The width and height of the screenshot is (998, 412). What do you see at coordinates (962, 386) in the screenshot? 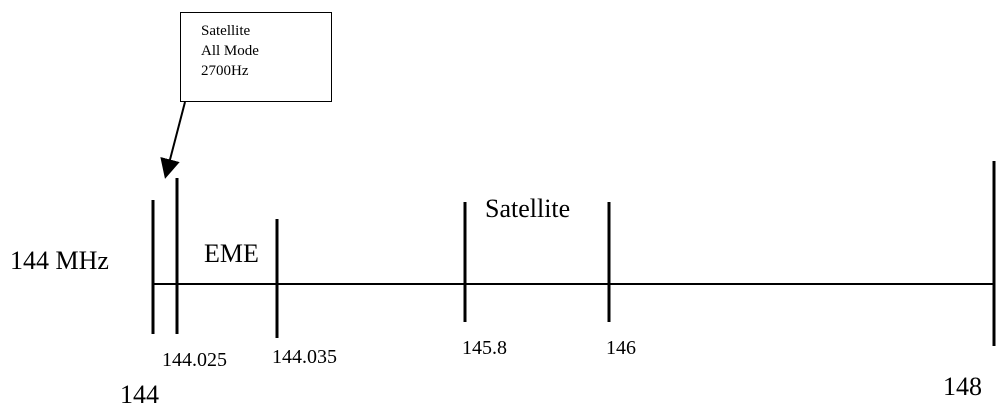
I see `freq-label-148: 148` at bounding box center [962, 386].